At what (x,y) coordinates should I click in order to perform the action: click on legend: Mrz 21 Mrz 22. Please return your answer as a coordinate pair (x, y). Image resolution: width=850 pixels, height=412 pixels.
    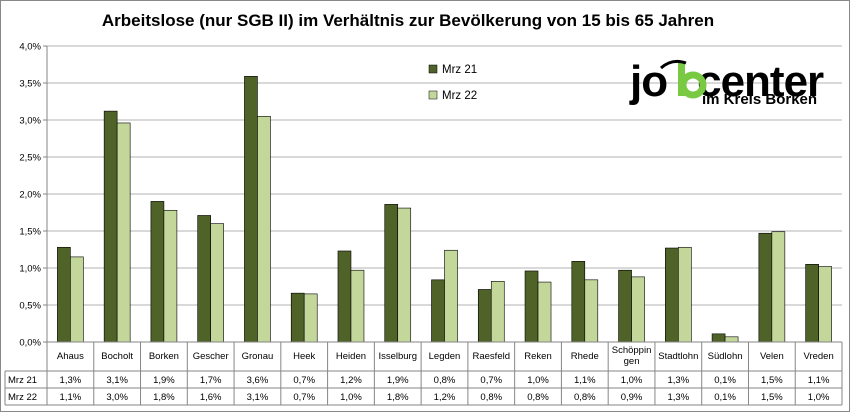
    Looking at the image, I should click on (452, 83).